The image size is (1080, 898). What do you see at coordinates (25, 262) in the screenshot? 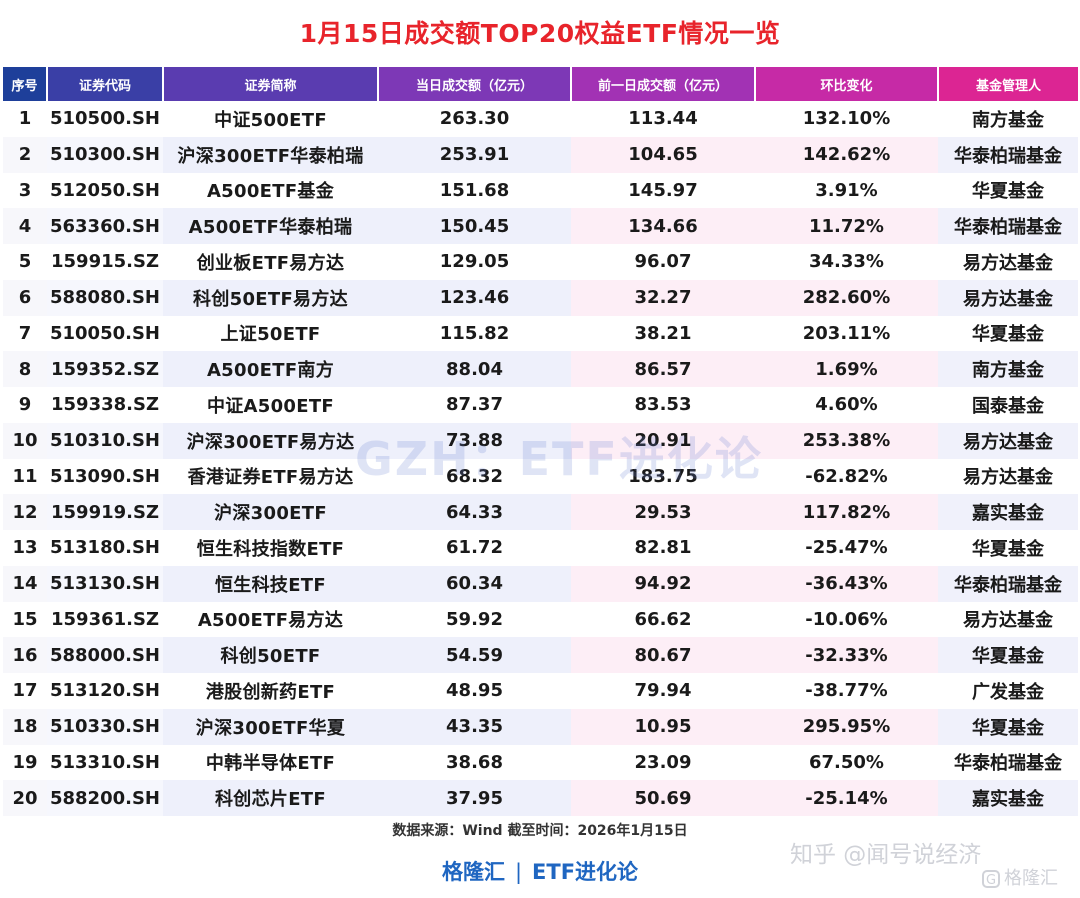
I see `cell-index: 5` at bounding box center [25, 262].